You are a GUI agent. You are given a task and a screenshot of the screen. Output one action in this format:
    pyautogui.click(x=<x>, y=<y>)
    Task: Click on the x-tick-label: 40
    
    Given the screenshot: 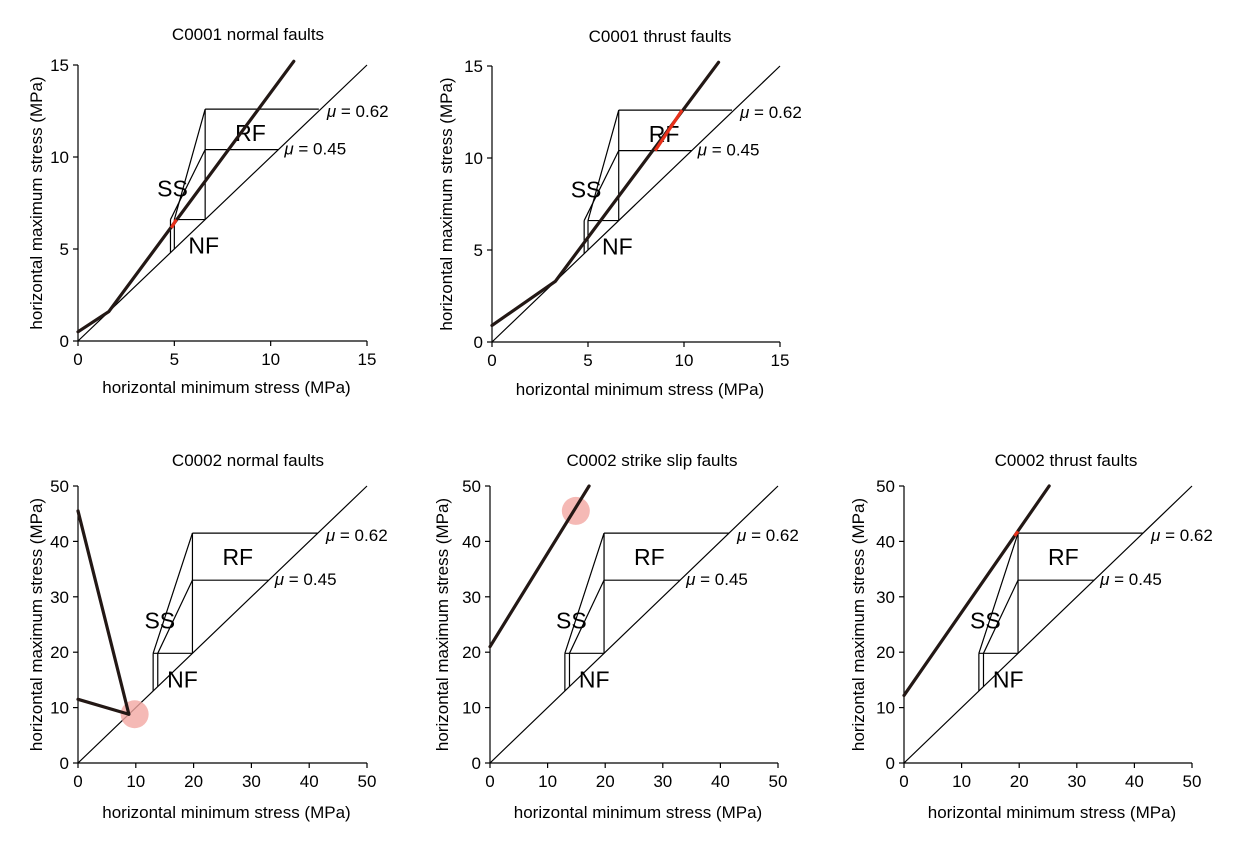 What is the action you would take?
    pyautogui.click(x=309, y=781)
    